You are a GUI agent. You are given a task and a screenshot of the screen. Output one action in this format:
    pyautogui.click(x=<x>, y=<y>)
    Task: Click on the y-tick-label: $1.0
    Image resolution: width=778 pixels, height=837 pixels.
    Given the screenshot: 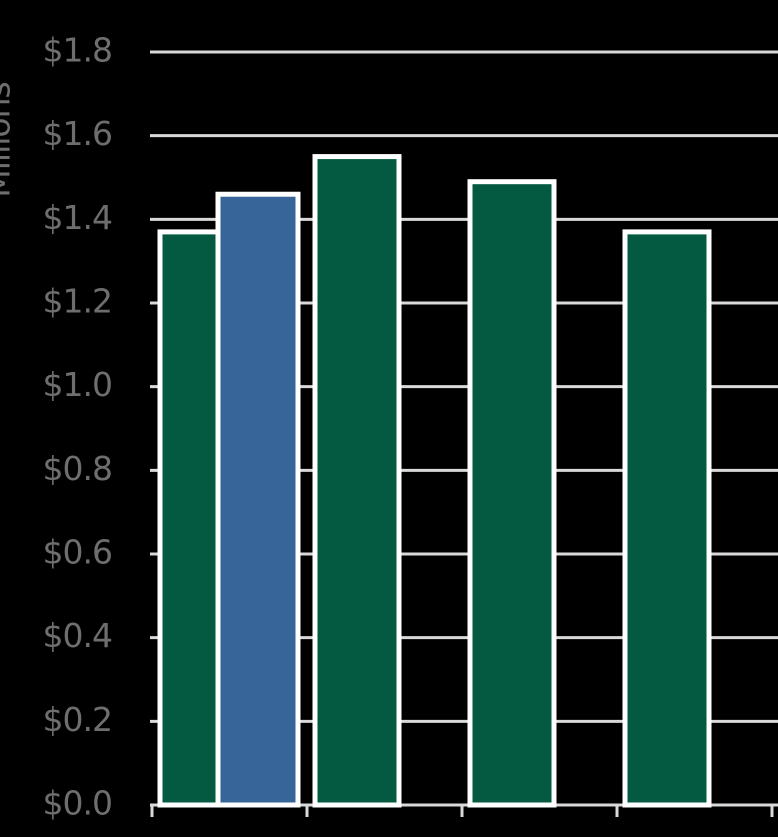 What is the action you would take?
    pyautogui.click(x=77, y=384)
    